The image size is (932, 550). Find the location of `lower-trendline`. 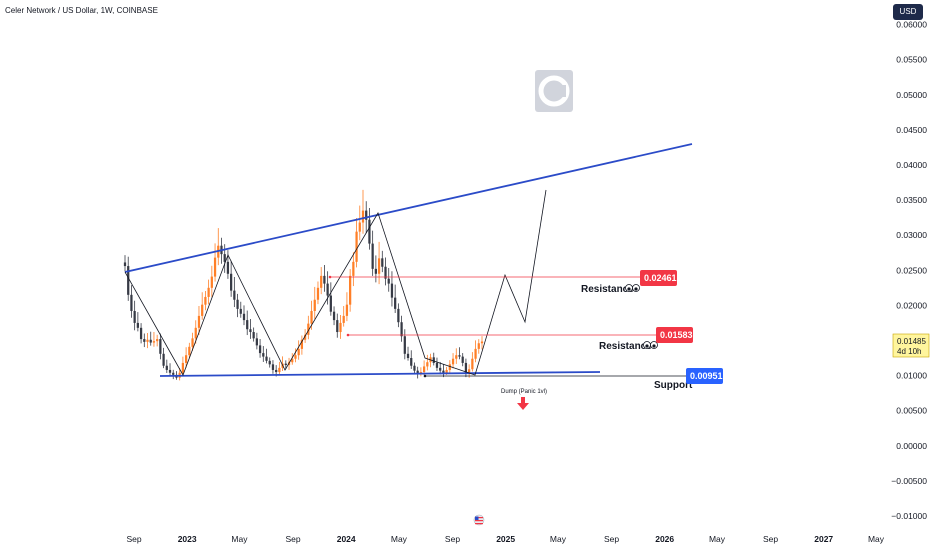

lower-trendline is located at coordinates (380, 374).